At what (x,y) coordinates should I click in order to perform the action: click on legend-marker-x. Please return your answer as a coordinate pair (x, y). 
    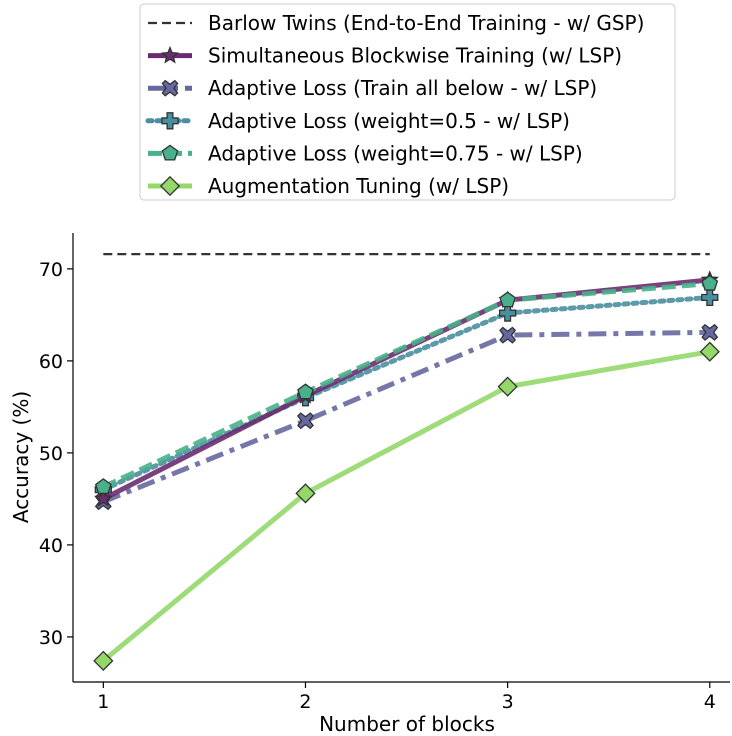
    Looking at the image, I should click on (170, 88).